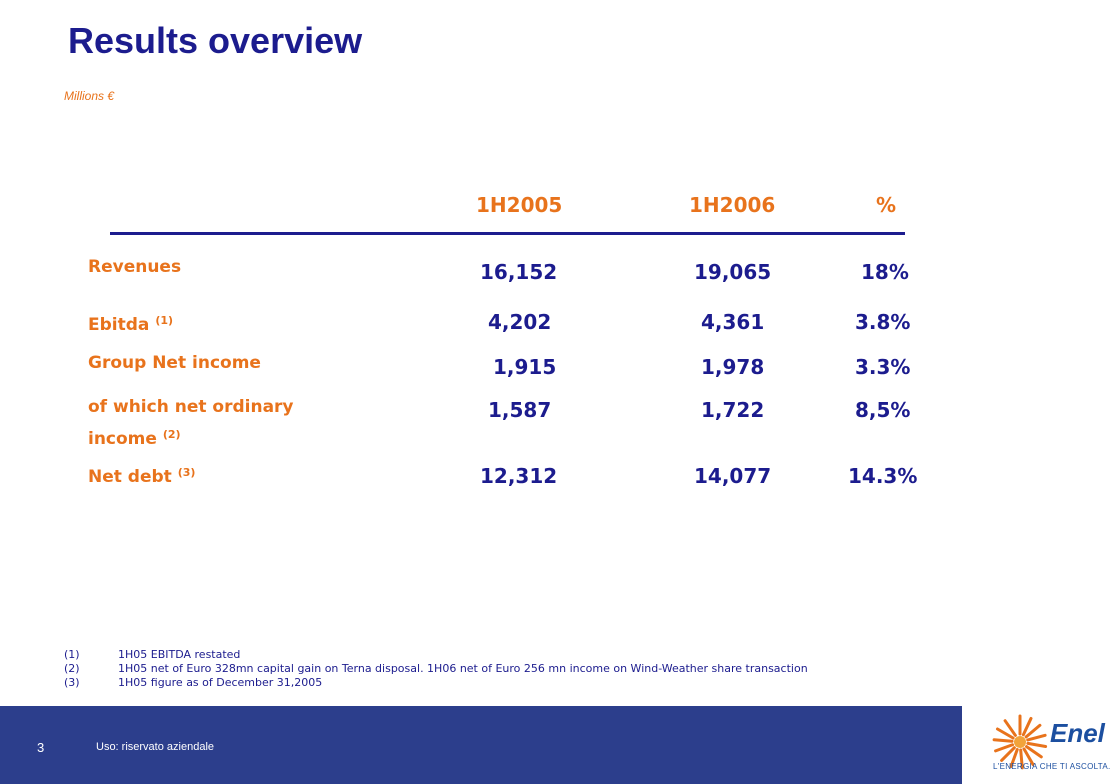 The width and height of the screenshot is (1120, 784). What do you see at coordinates (89, 96) in the screenshot?
I see `units-note: Millions €` at bounding box center [89, 96].